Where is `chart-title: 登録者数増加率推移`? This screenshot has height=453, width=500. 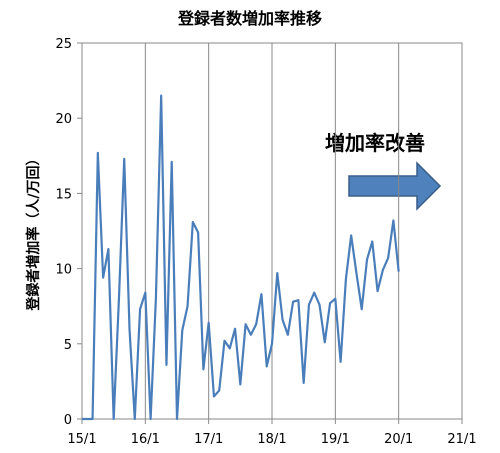 chart-title: 登録者数増加率推移 is located at coordinates (249, 18).